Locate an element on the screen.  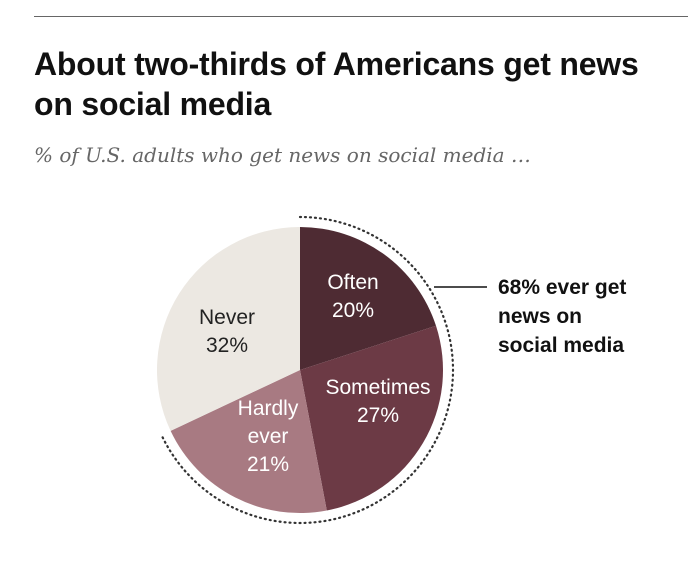
slice-label-line: Often is located at coordinates (352, 282).